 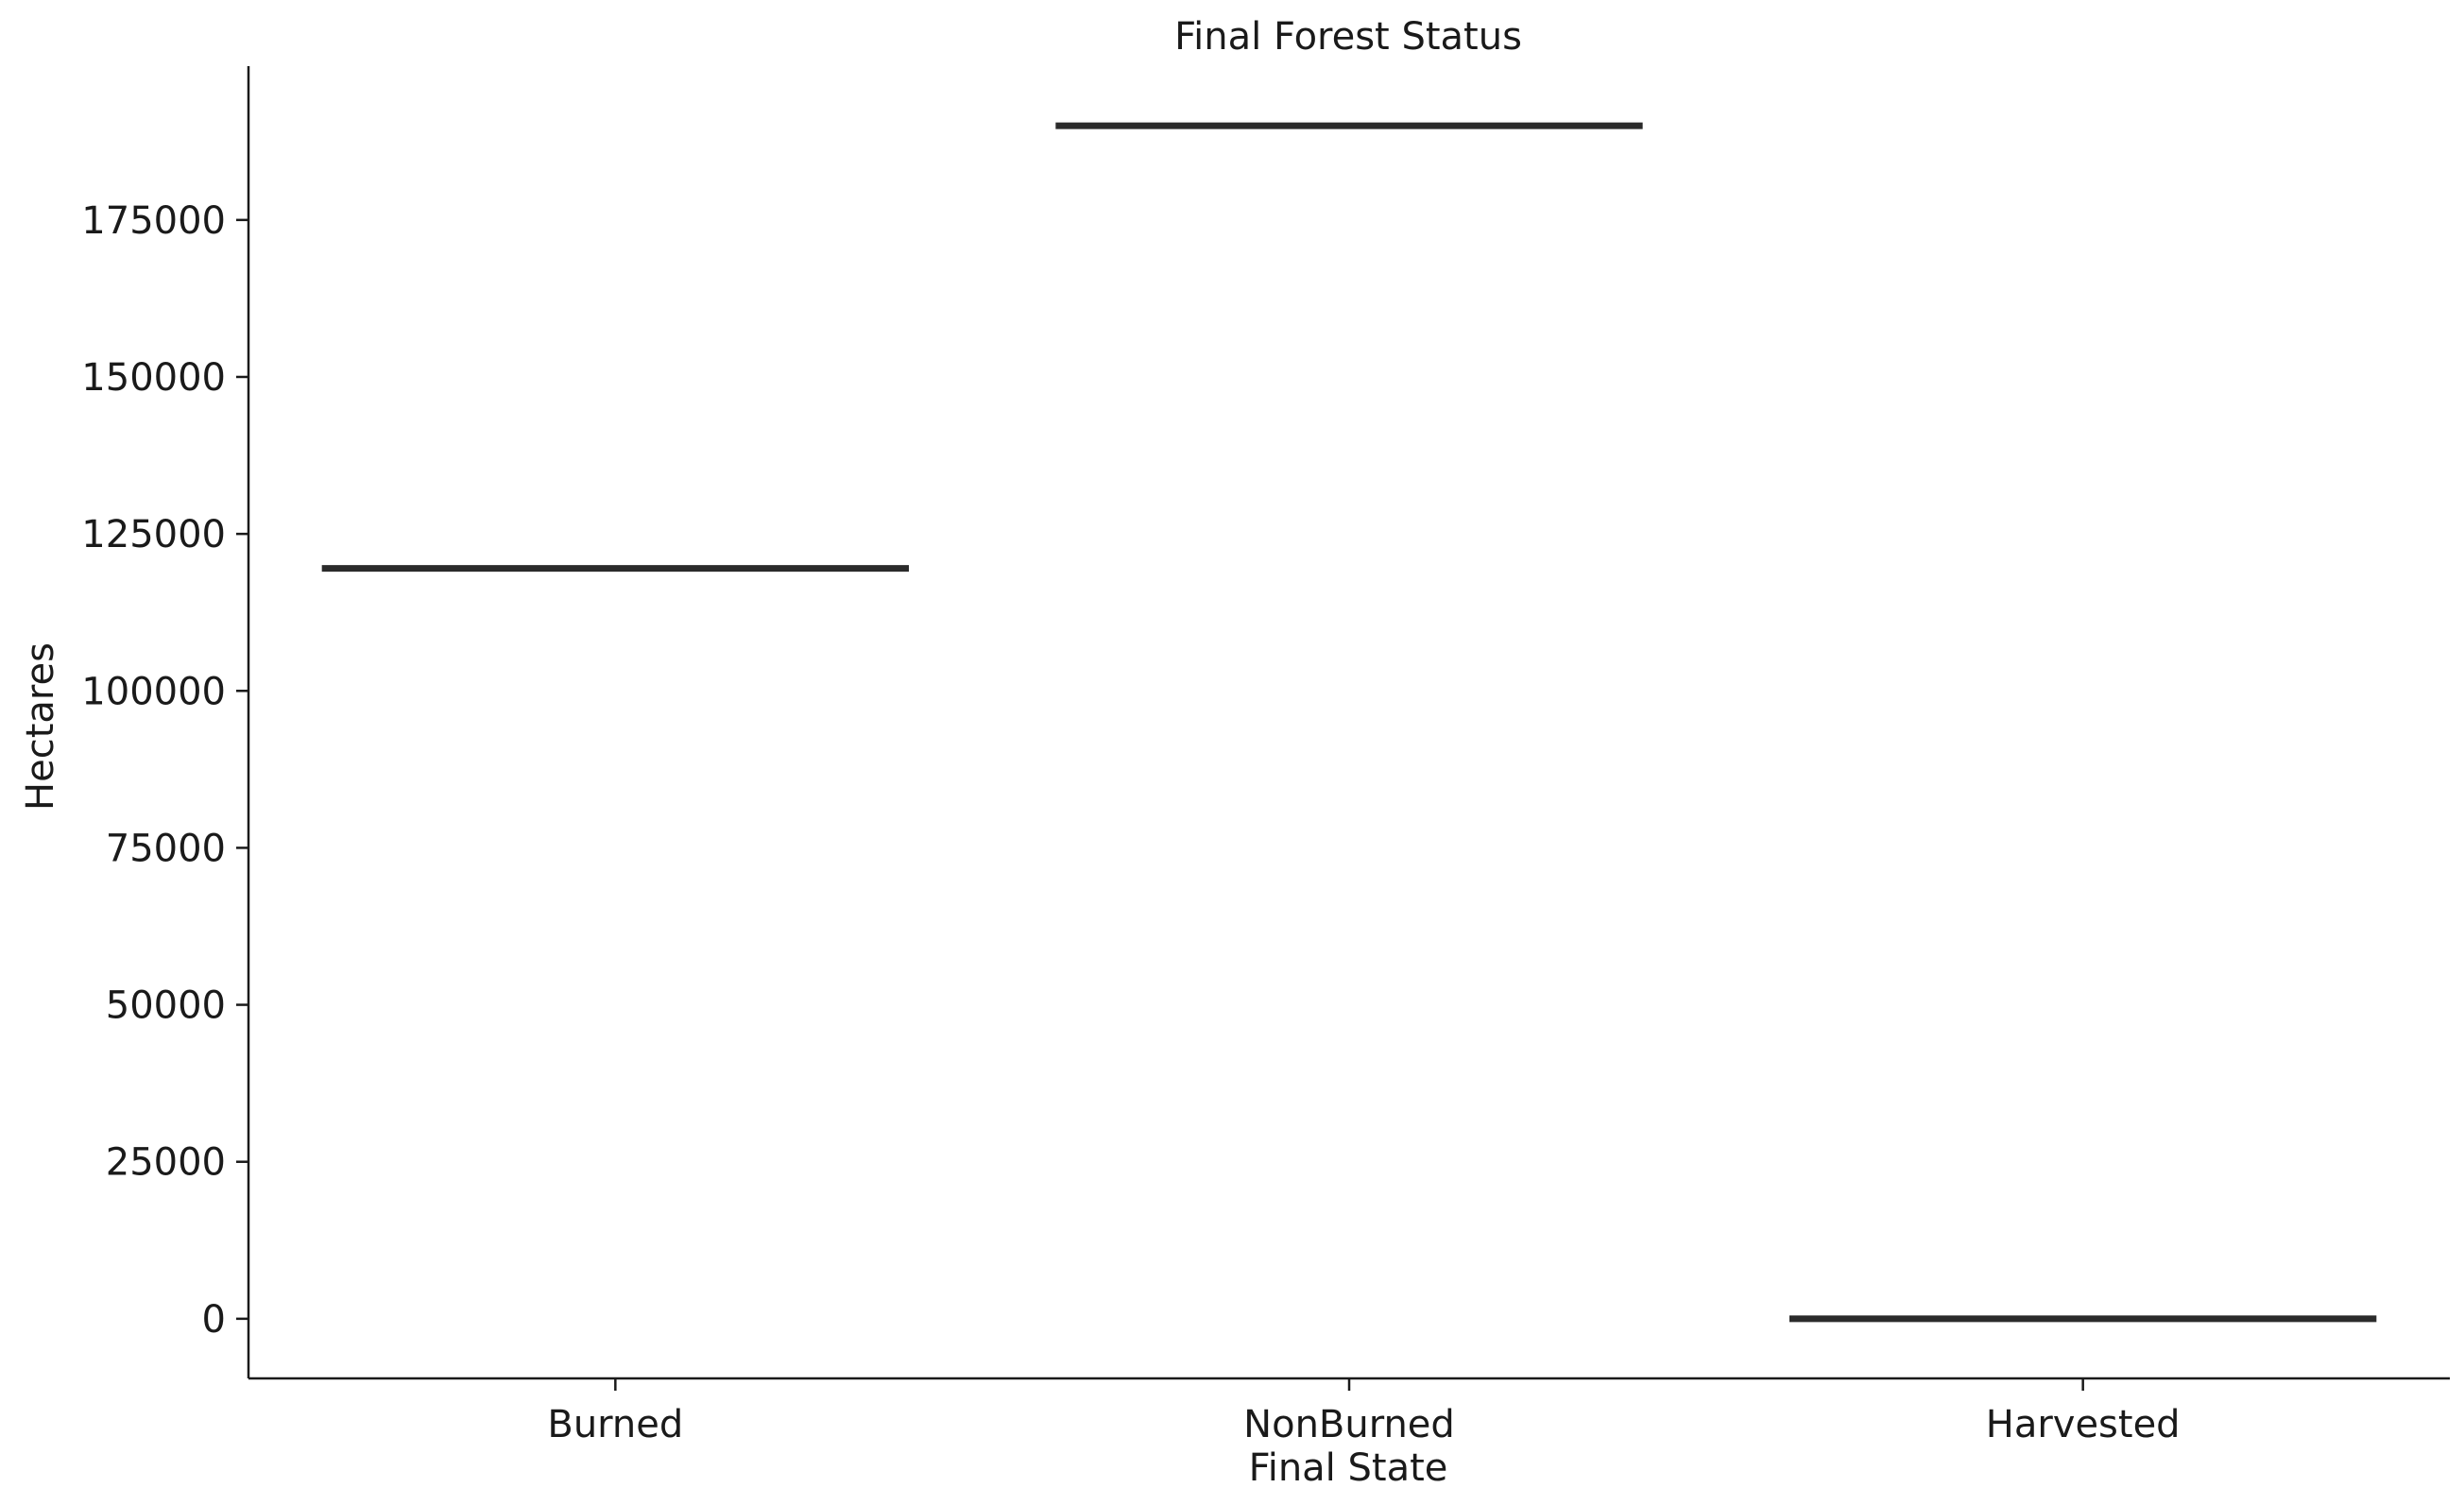 I want to click on x-axis-ticks: Burned NonBurned Harvested, so click(x=1364, y=1412).